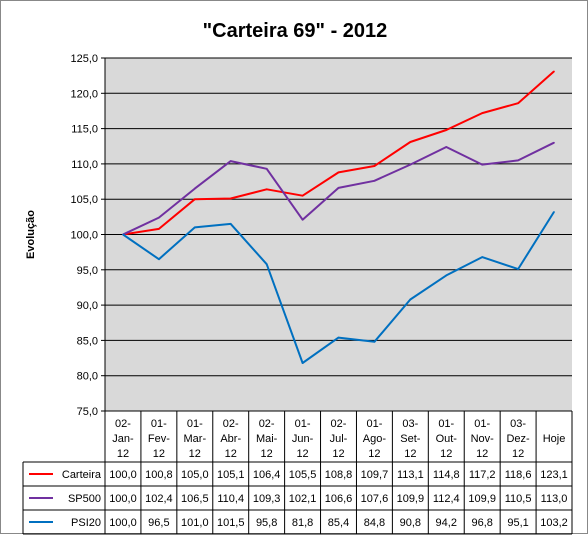 Image resolution: width=588 pixels, height=535 pixels. I want to click on x-tick-label: Set-, so click(410, 439).